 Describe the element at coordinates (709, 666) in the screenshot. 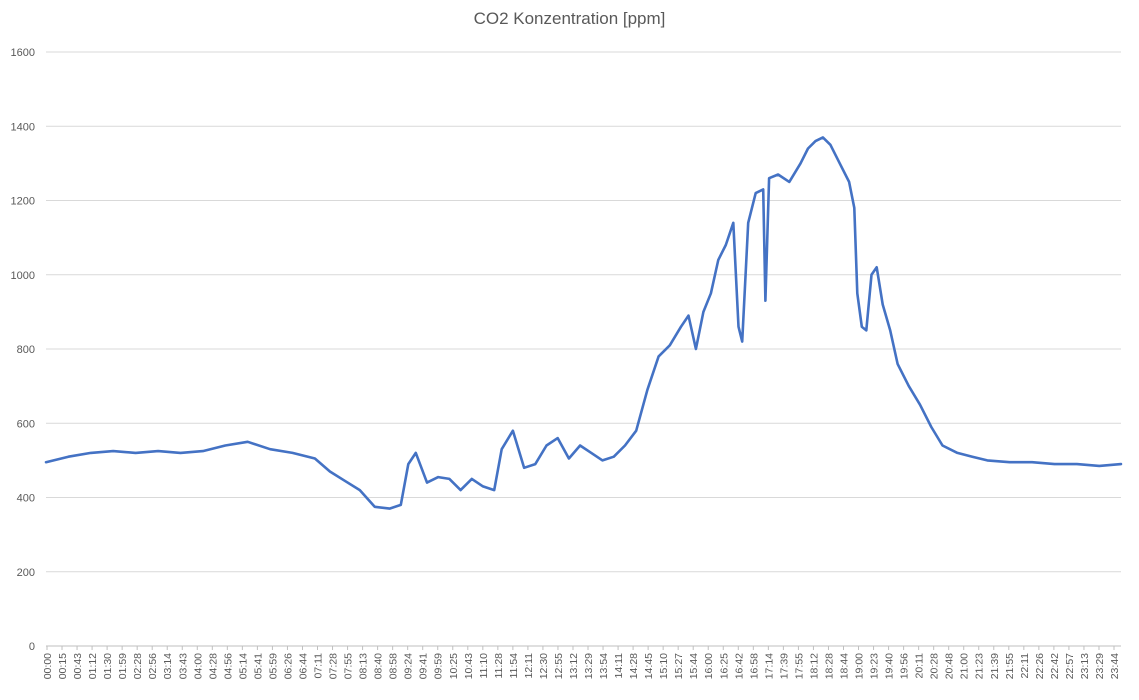

I see `x-tick-label: 16:00` at that location.